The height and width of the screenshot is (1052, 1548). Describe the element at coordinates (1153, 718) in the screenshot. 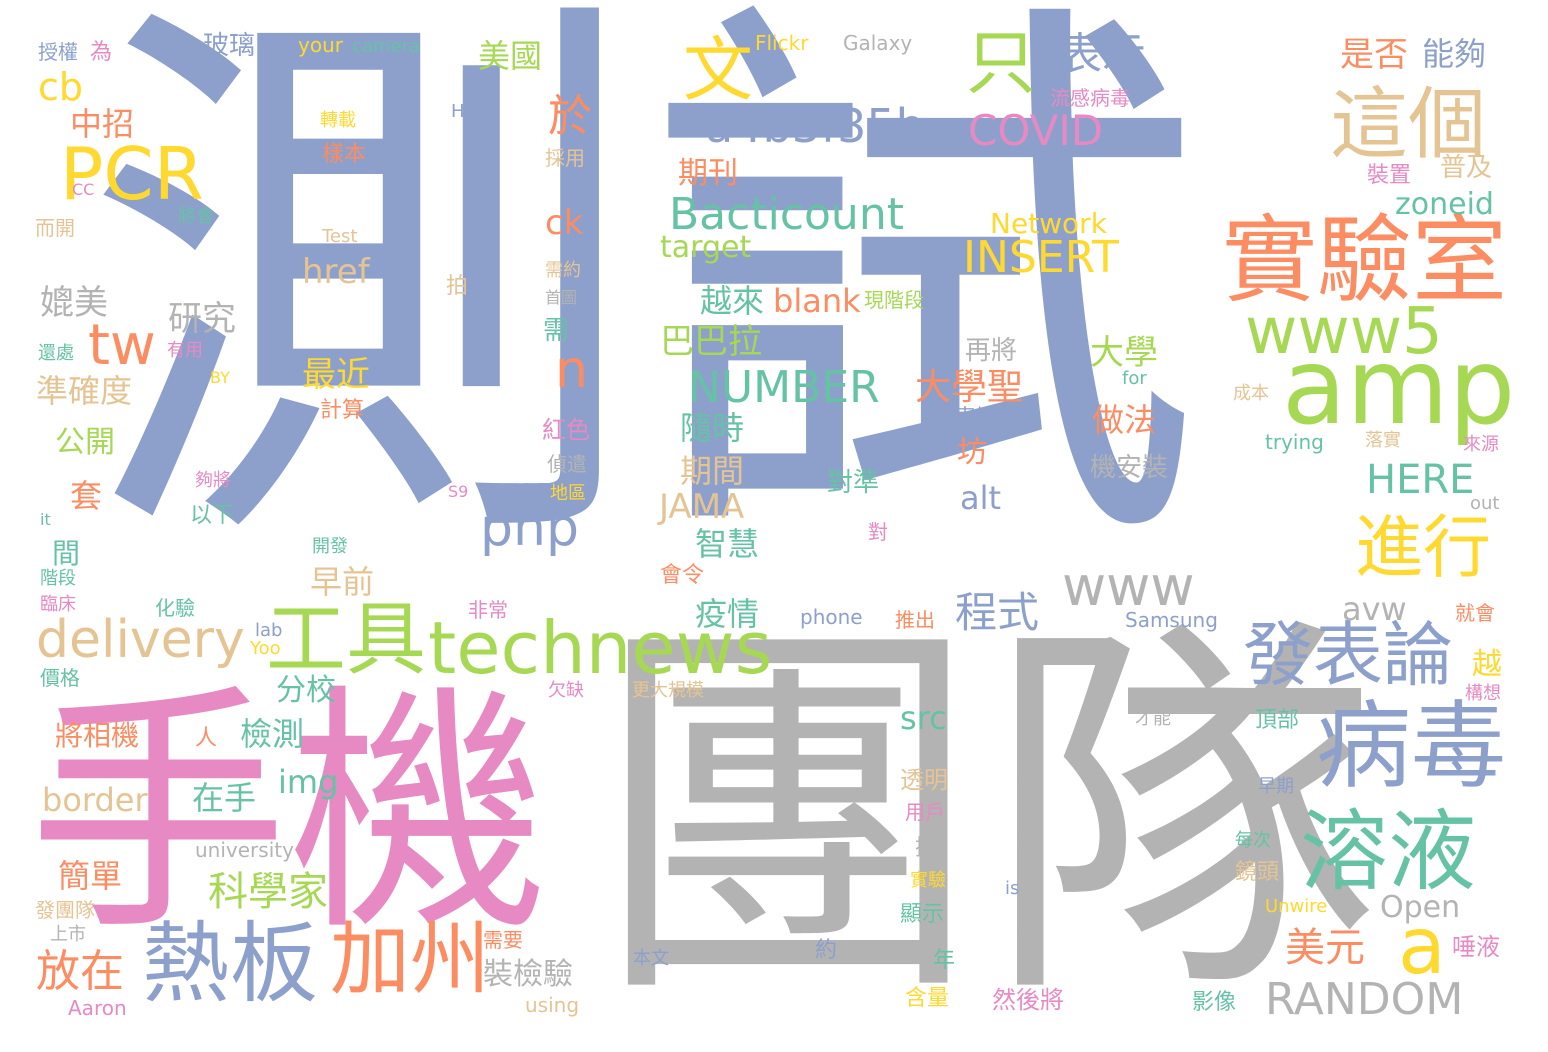

I see `word-cloud-word: 才能` at that location.